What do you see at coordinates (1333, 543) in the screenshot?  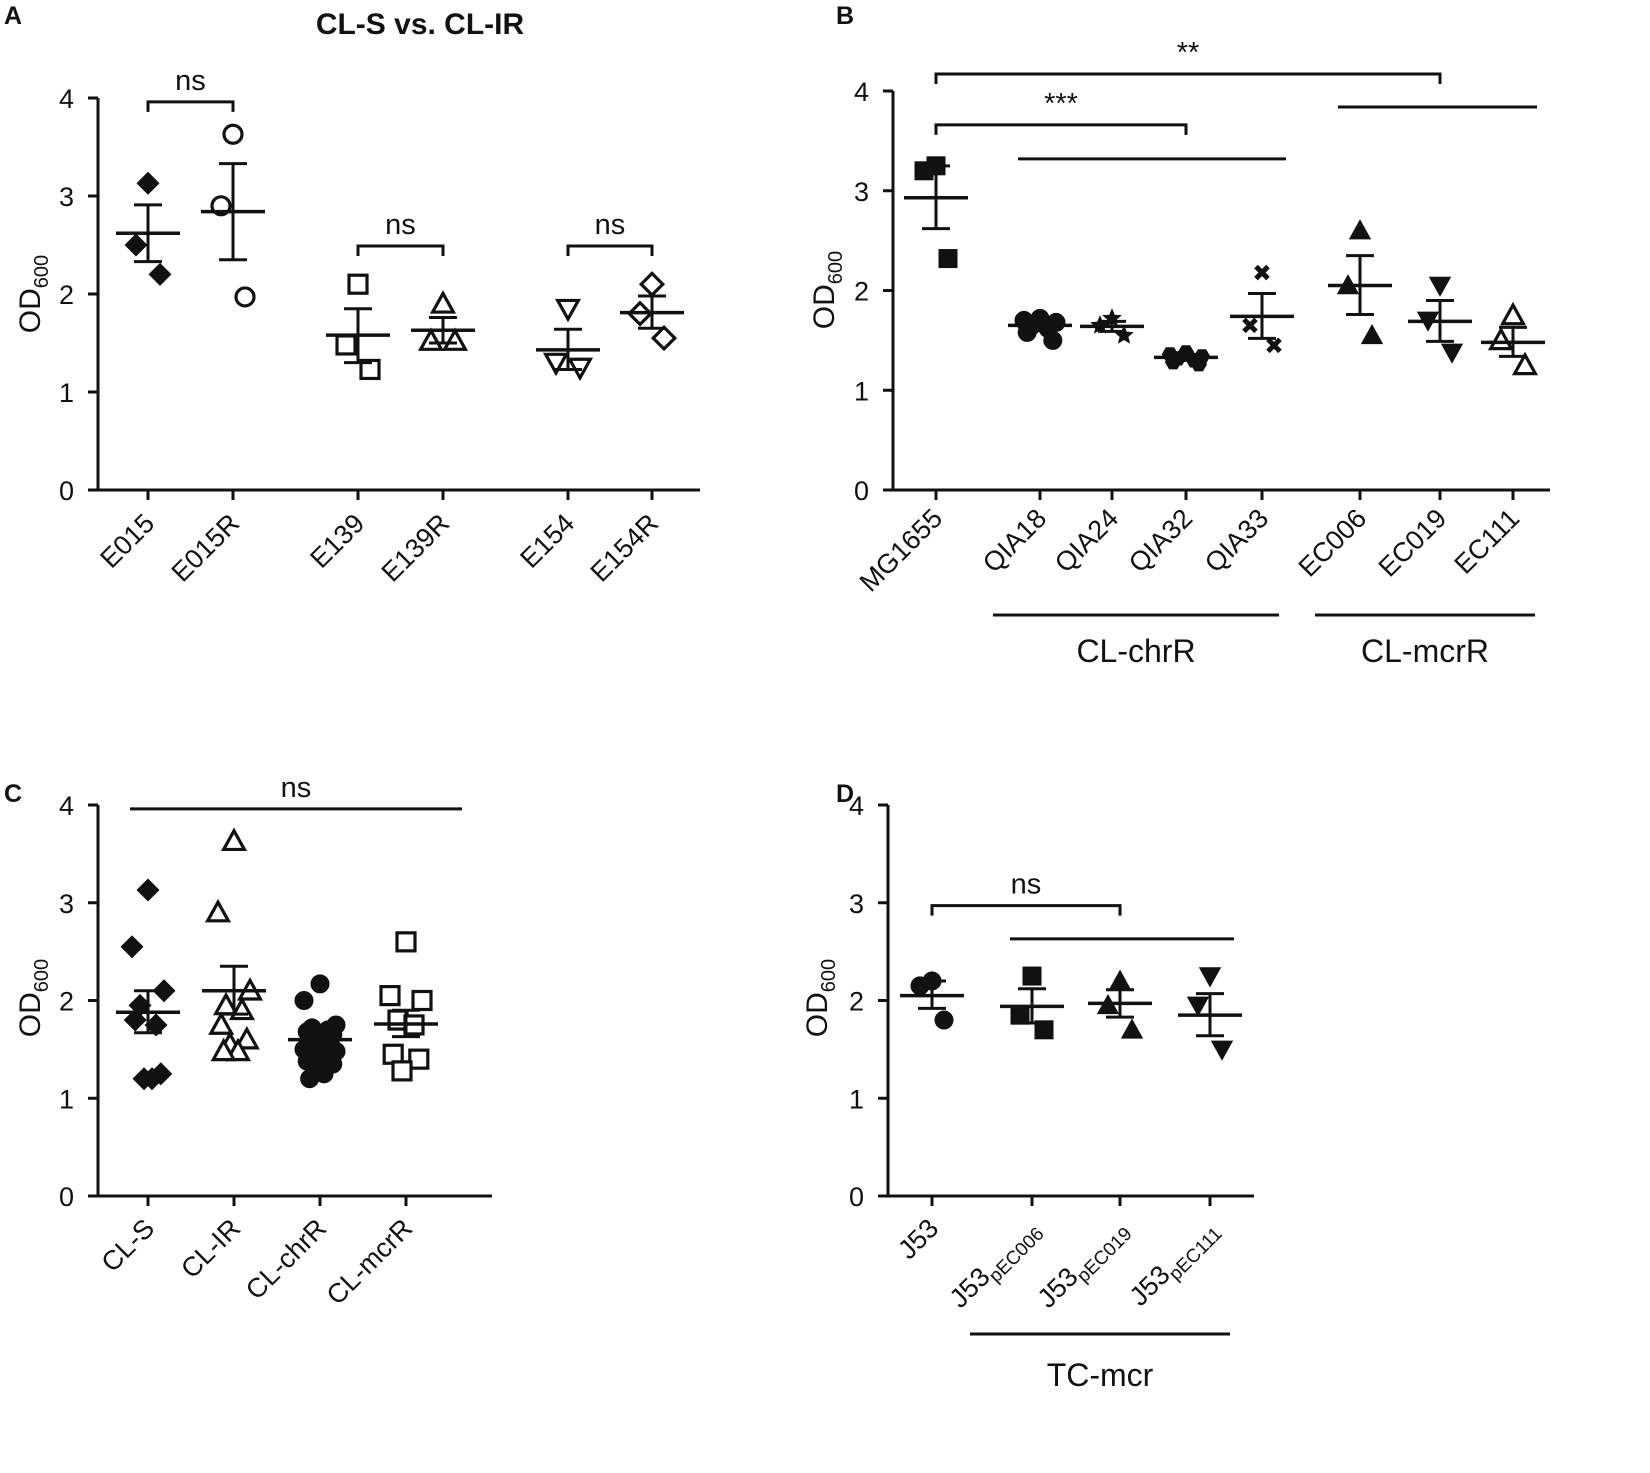 I see `x-tick-label: EC006` at bounding box center [1333, 543].